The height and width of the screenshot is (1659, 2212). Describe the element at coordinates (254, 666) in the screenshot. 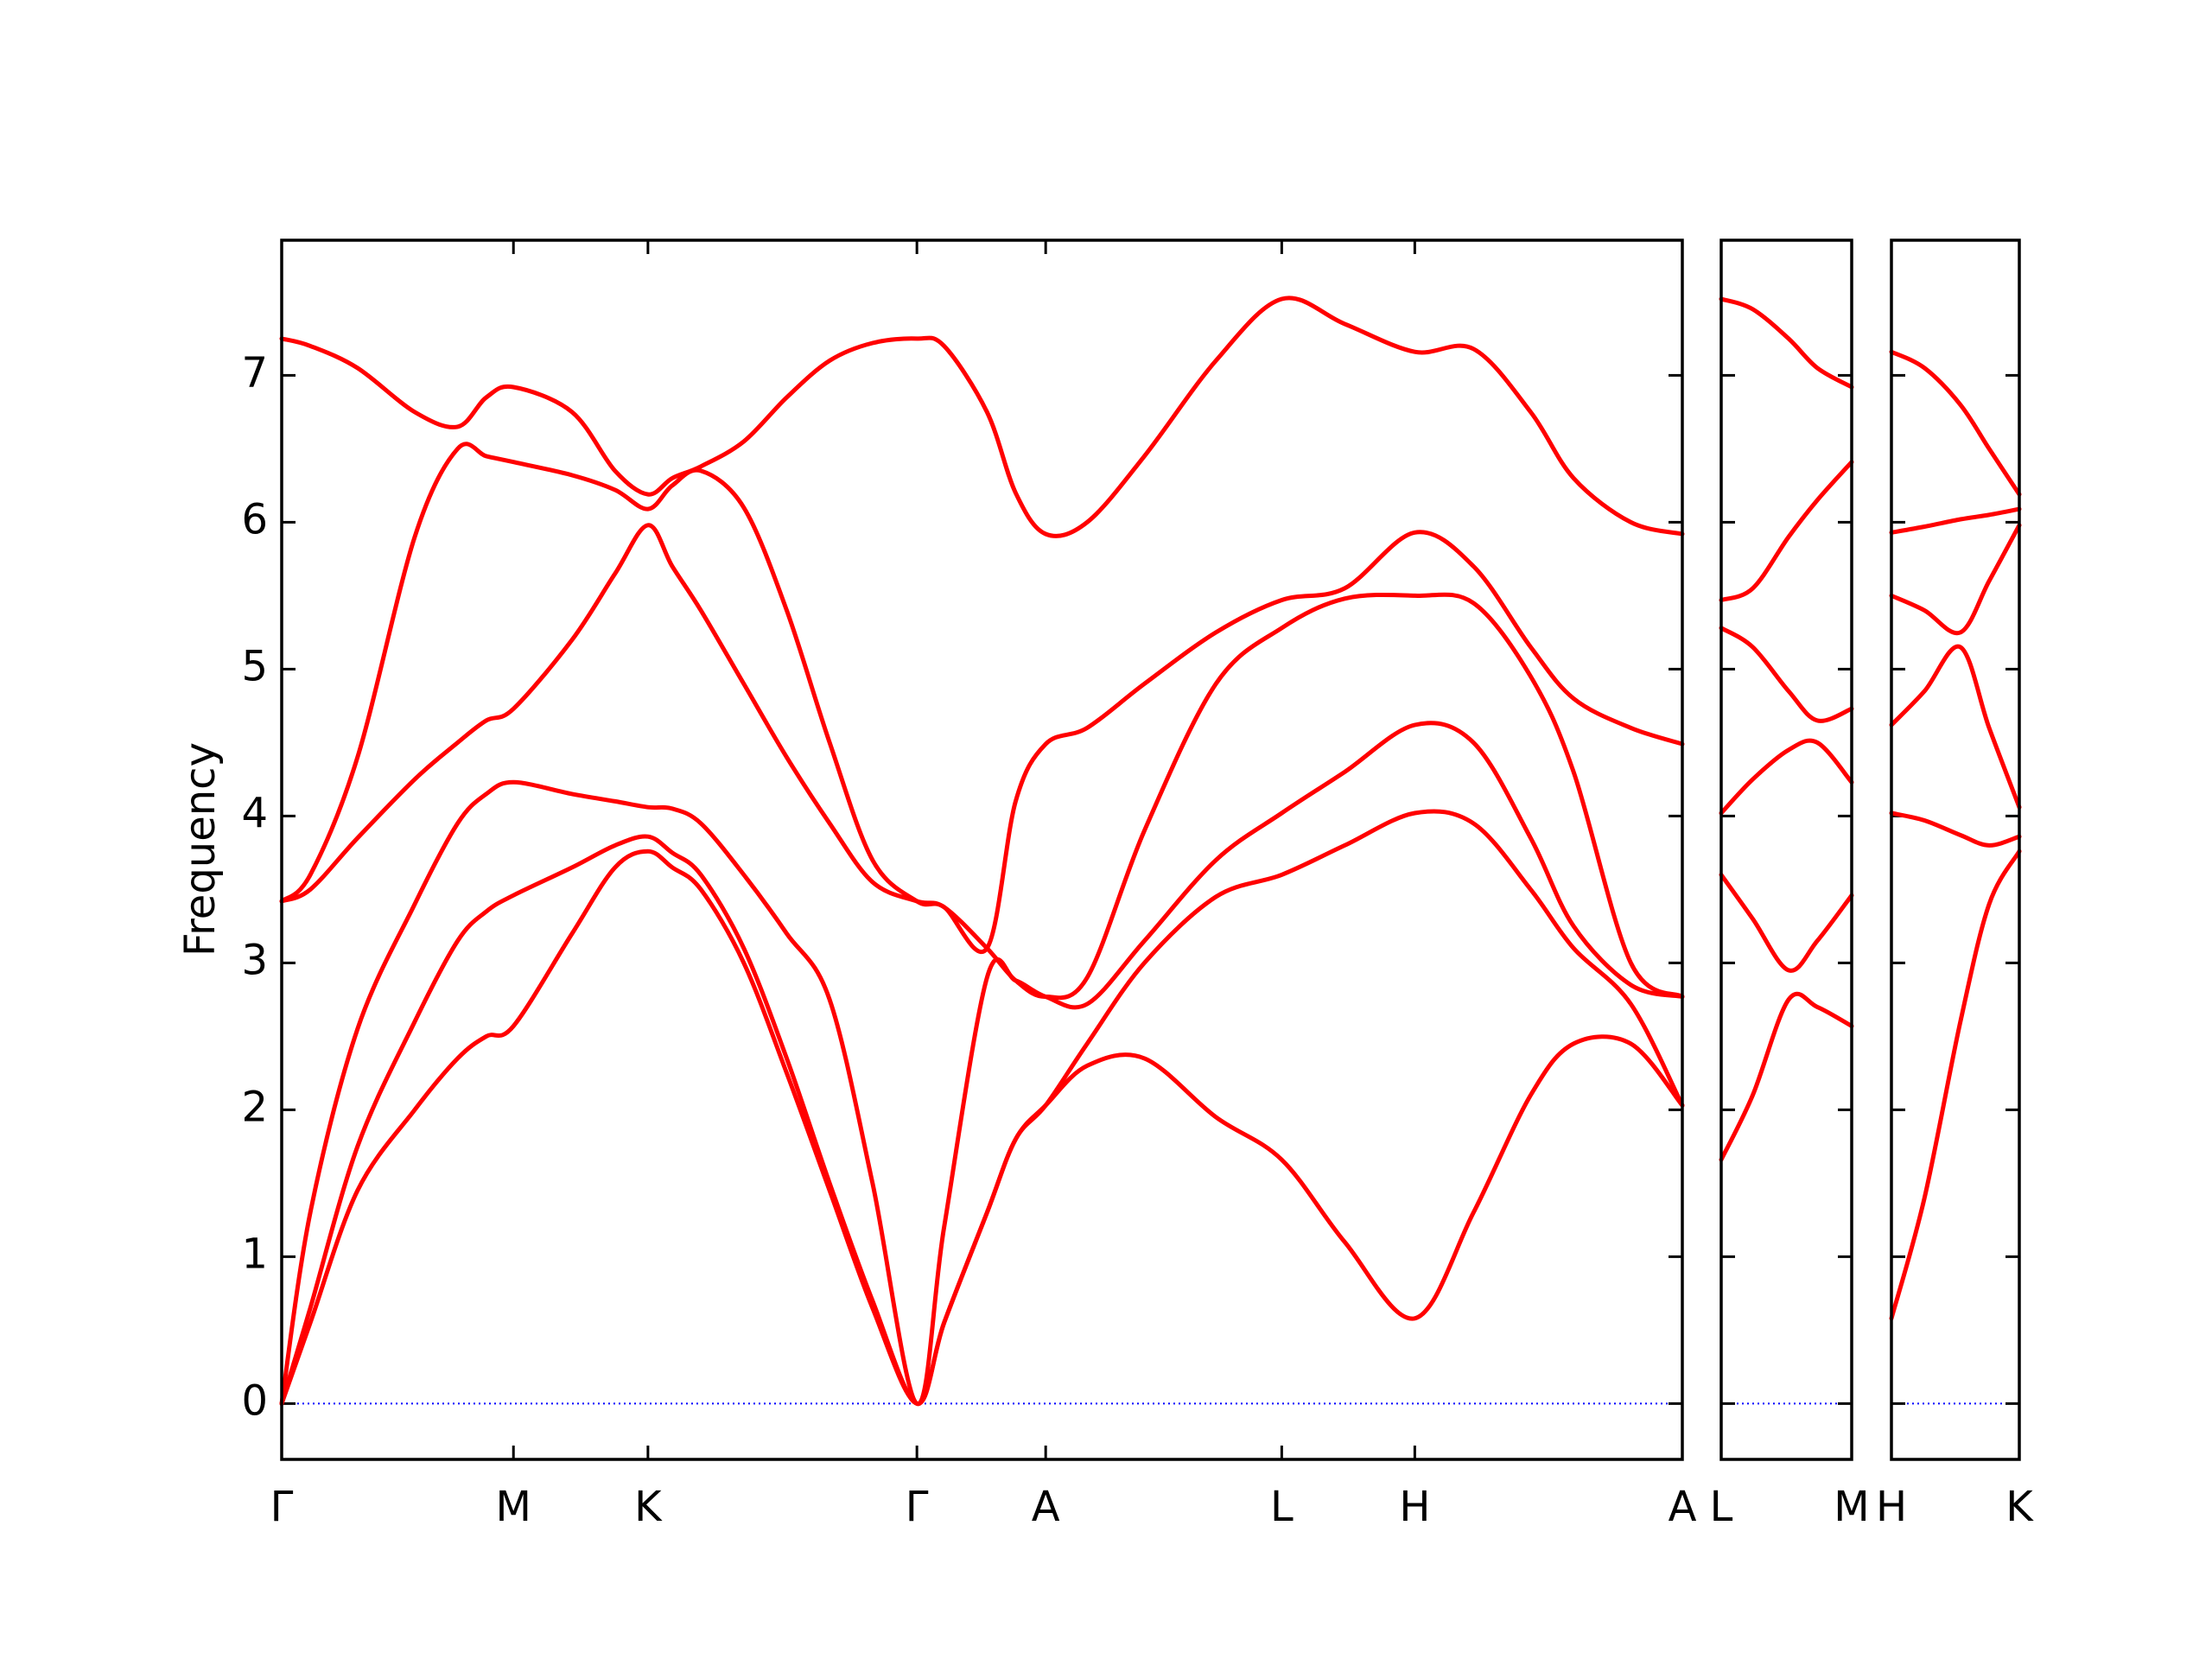

I see `y-tick-label: 5` at that location.